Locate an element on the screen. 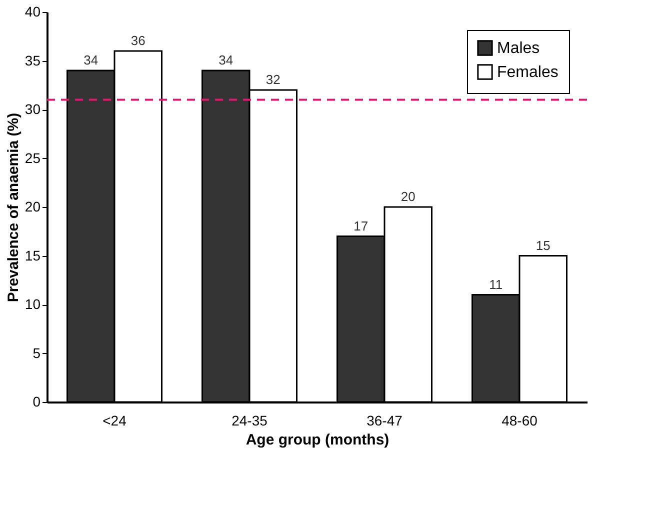  legend-label: Females is located at coordinates (527, 72).